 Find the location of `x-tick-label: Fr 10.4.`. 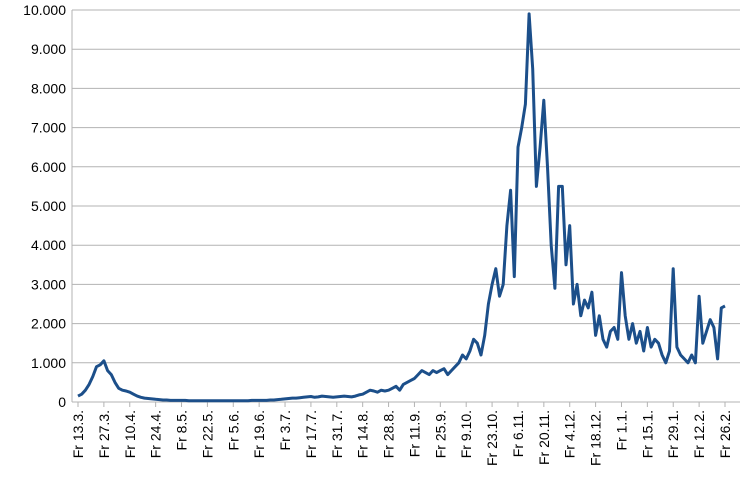

x-tick-label: Fr 10.4. is located at coordinates (130, 434).